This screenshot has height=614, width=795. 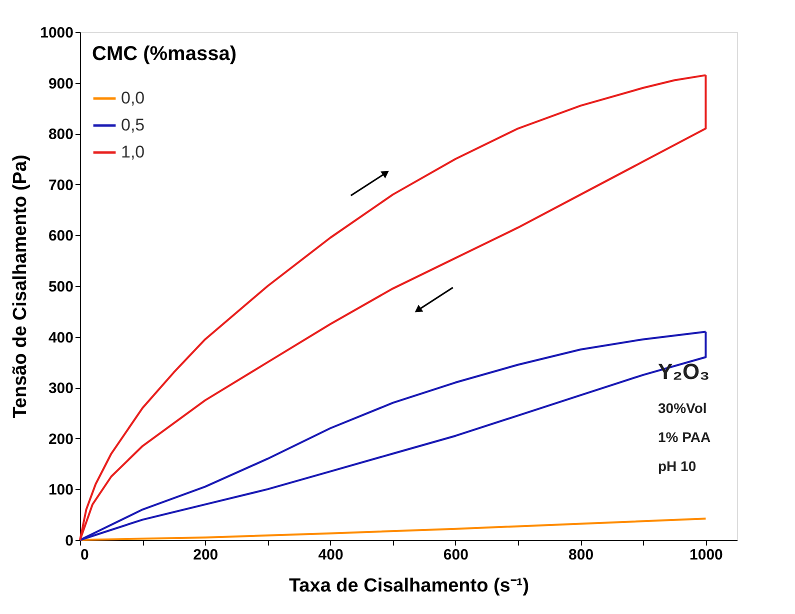 What do you see at coordinates (581, 555) in the screenshot?
I see `x-tick-label: 800` at bounding box center [581, 555].